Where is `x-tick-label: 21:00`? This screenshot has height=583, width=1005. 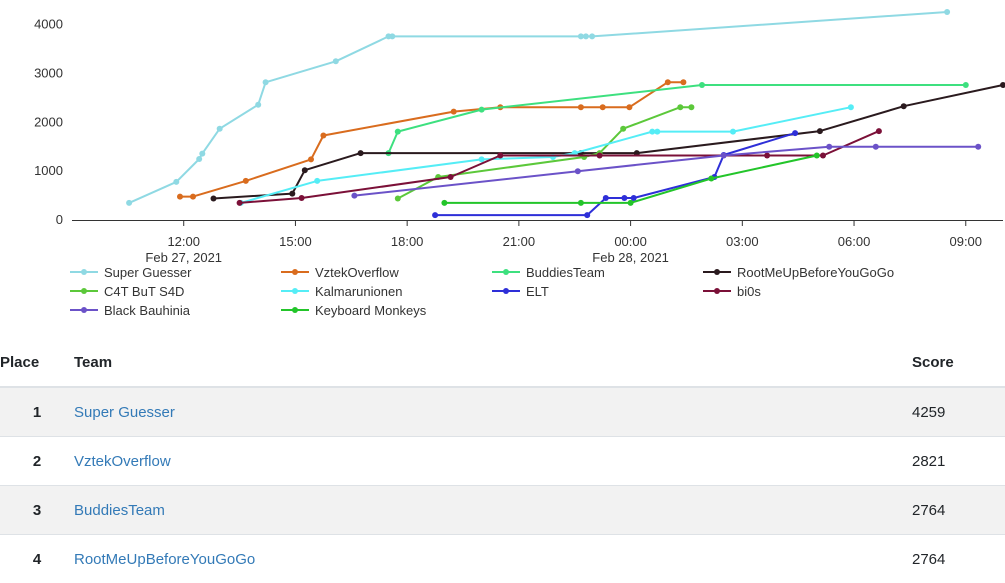 x-tick-label: 21:00 is located at coordinates (519, 241).